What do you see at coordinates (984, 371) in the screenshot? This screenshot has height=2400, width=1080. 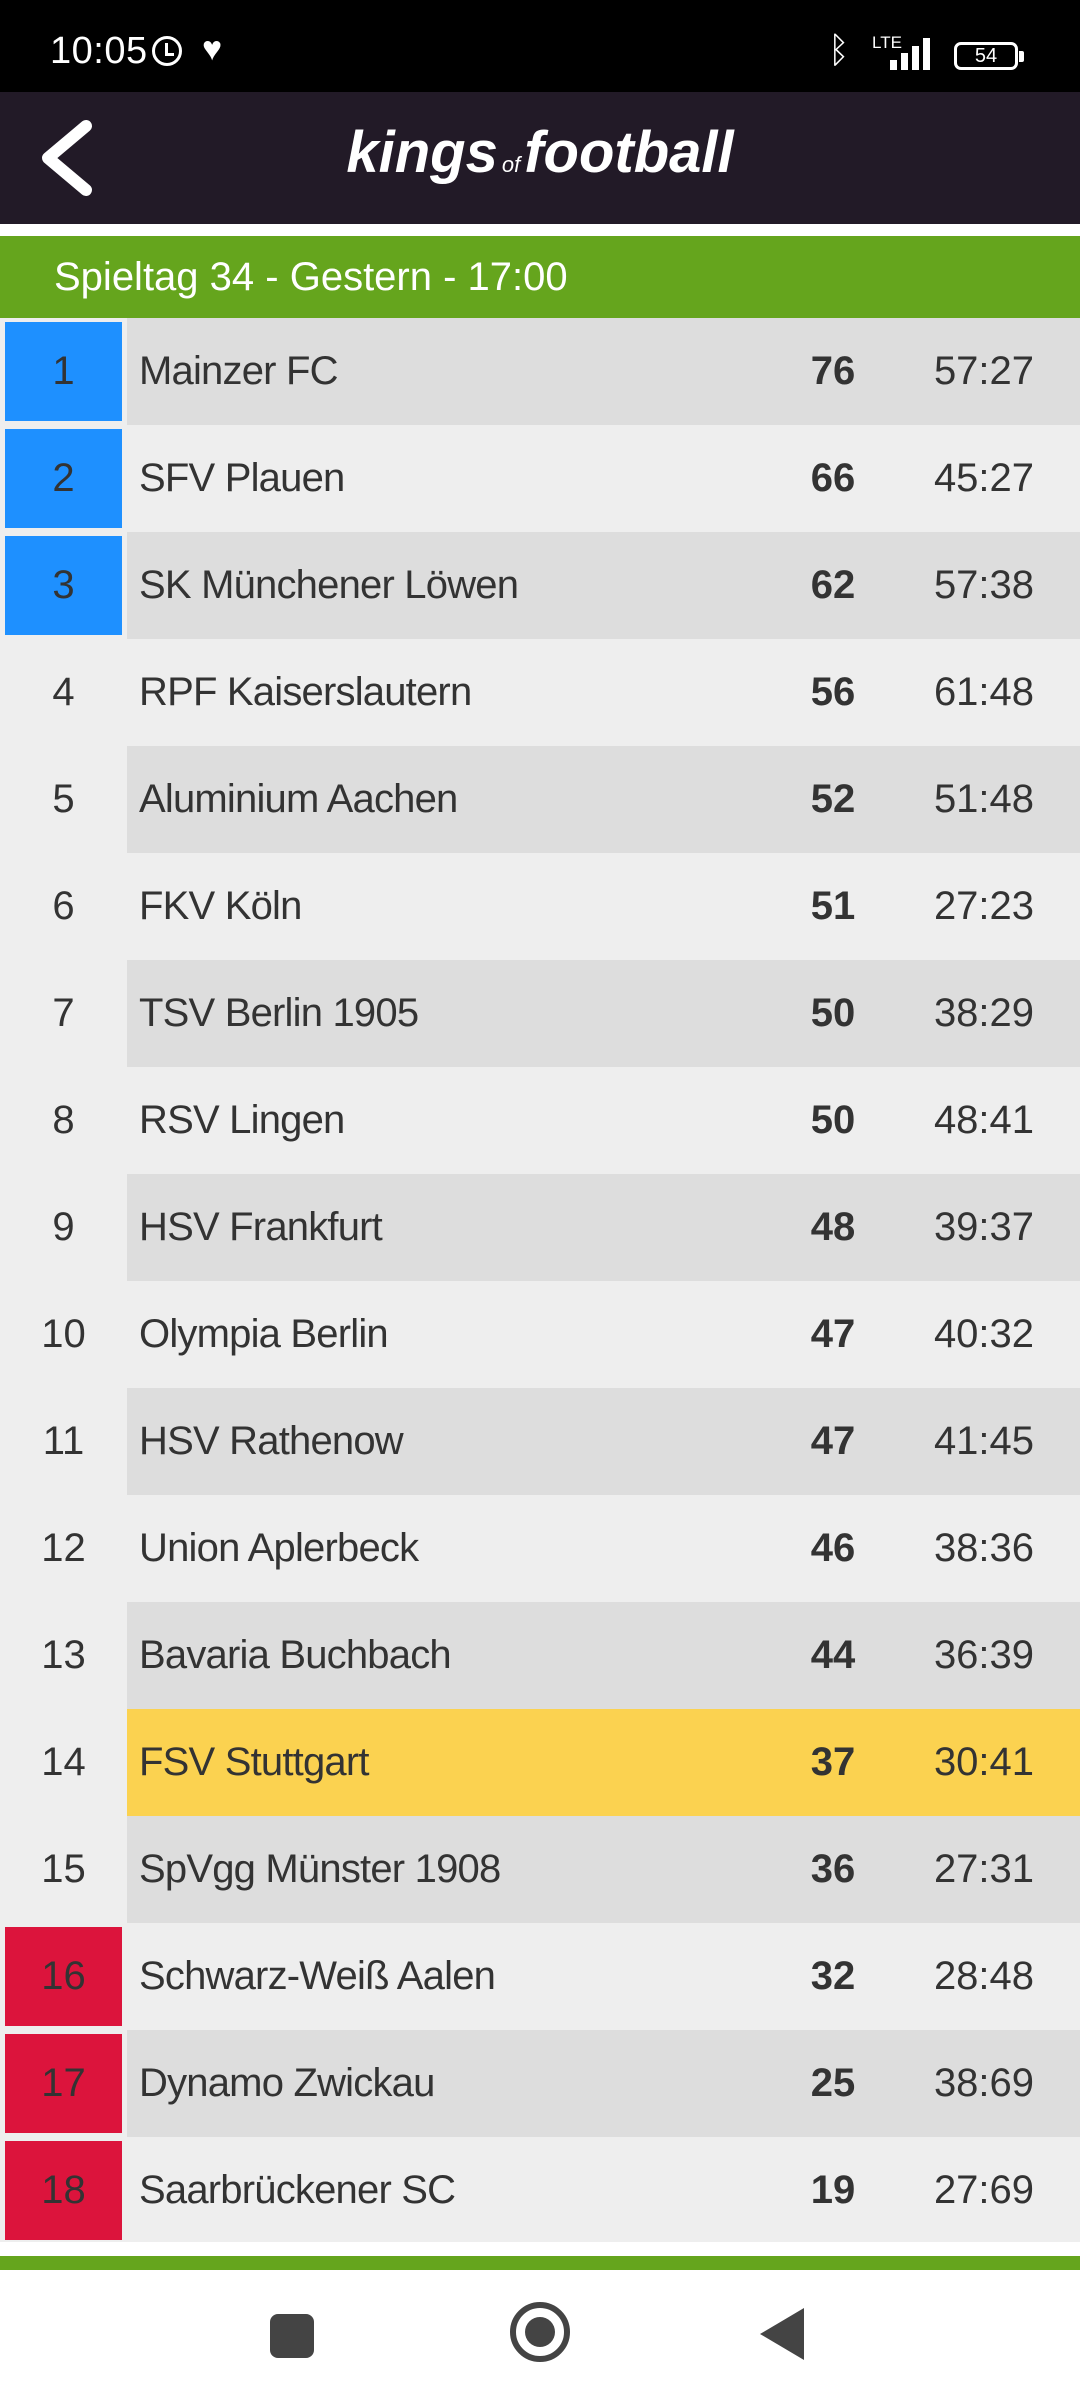 I see `team-goals: 57:27` at bounding box center [984, 371].